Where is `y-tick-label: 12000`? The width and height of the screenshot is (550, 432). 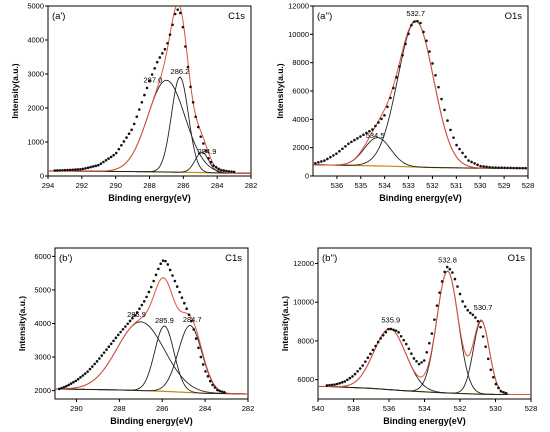
y-tick-label: 12000 is located at coordinates (303, 263).